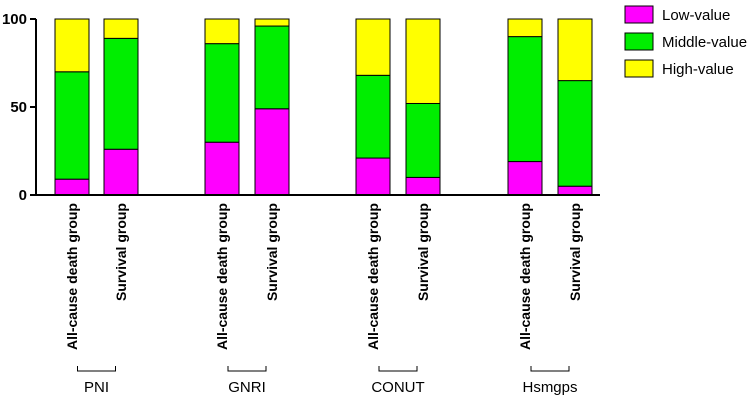 The height and width of the screenshot is (400, 750). I want to click on y-axis: 0 50 100, so click(19, 107).